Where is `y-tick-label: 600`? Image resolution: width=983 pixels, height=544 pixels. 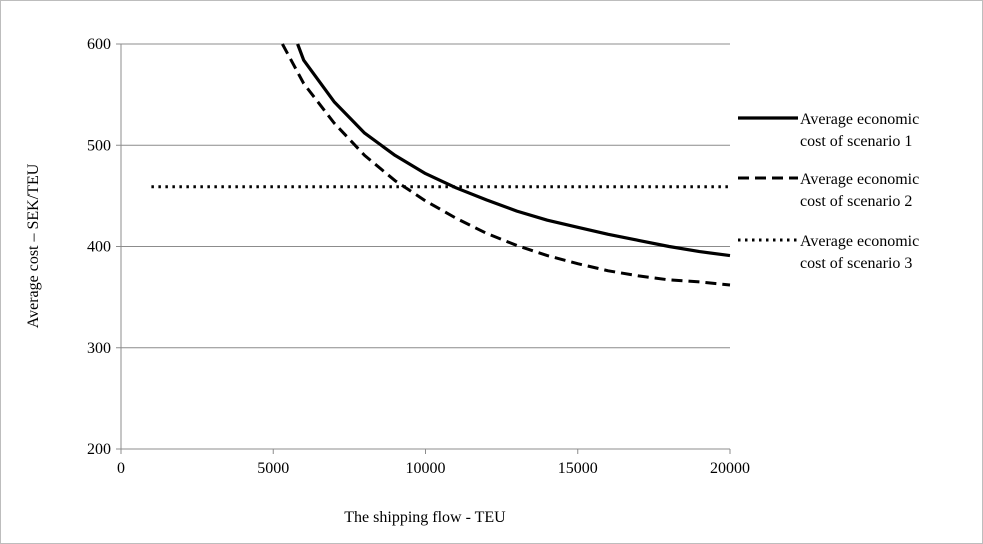 y-tick-label: 600 is located at coordinates (99, 44).